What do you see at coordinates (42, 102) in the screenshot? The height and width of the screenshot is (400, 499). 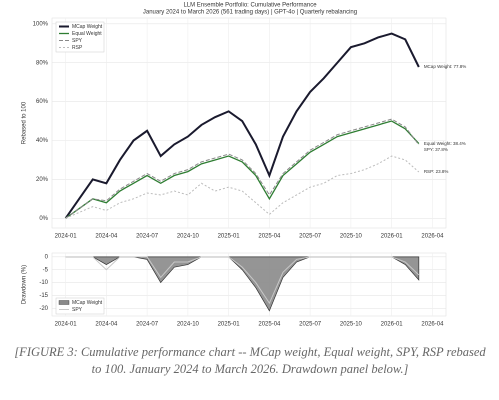 I see `y-tick-label: 60%` at bounding box center [42, 102].